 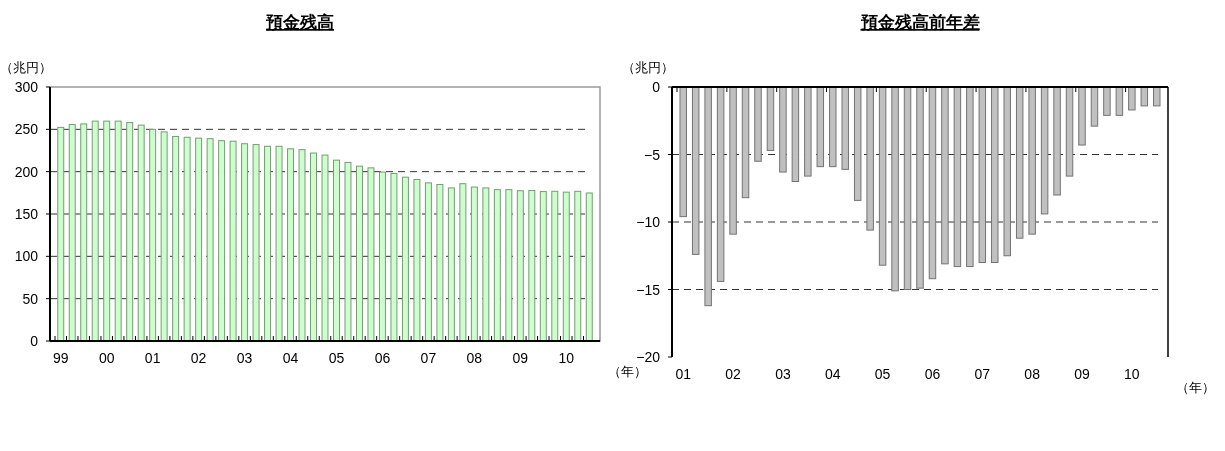 I want to click on y-tick-label: −5, so click(x=652, y=154).